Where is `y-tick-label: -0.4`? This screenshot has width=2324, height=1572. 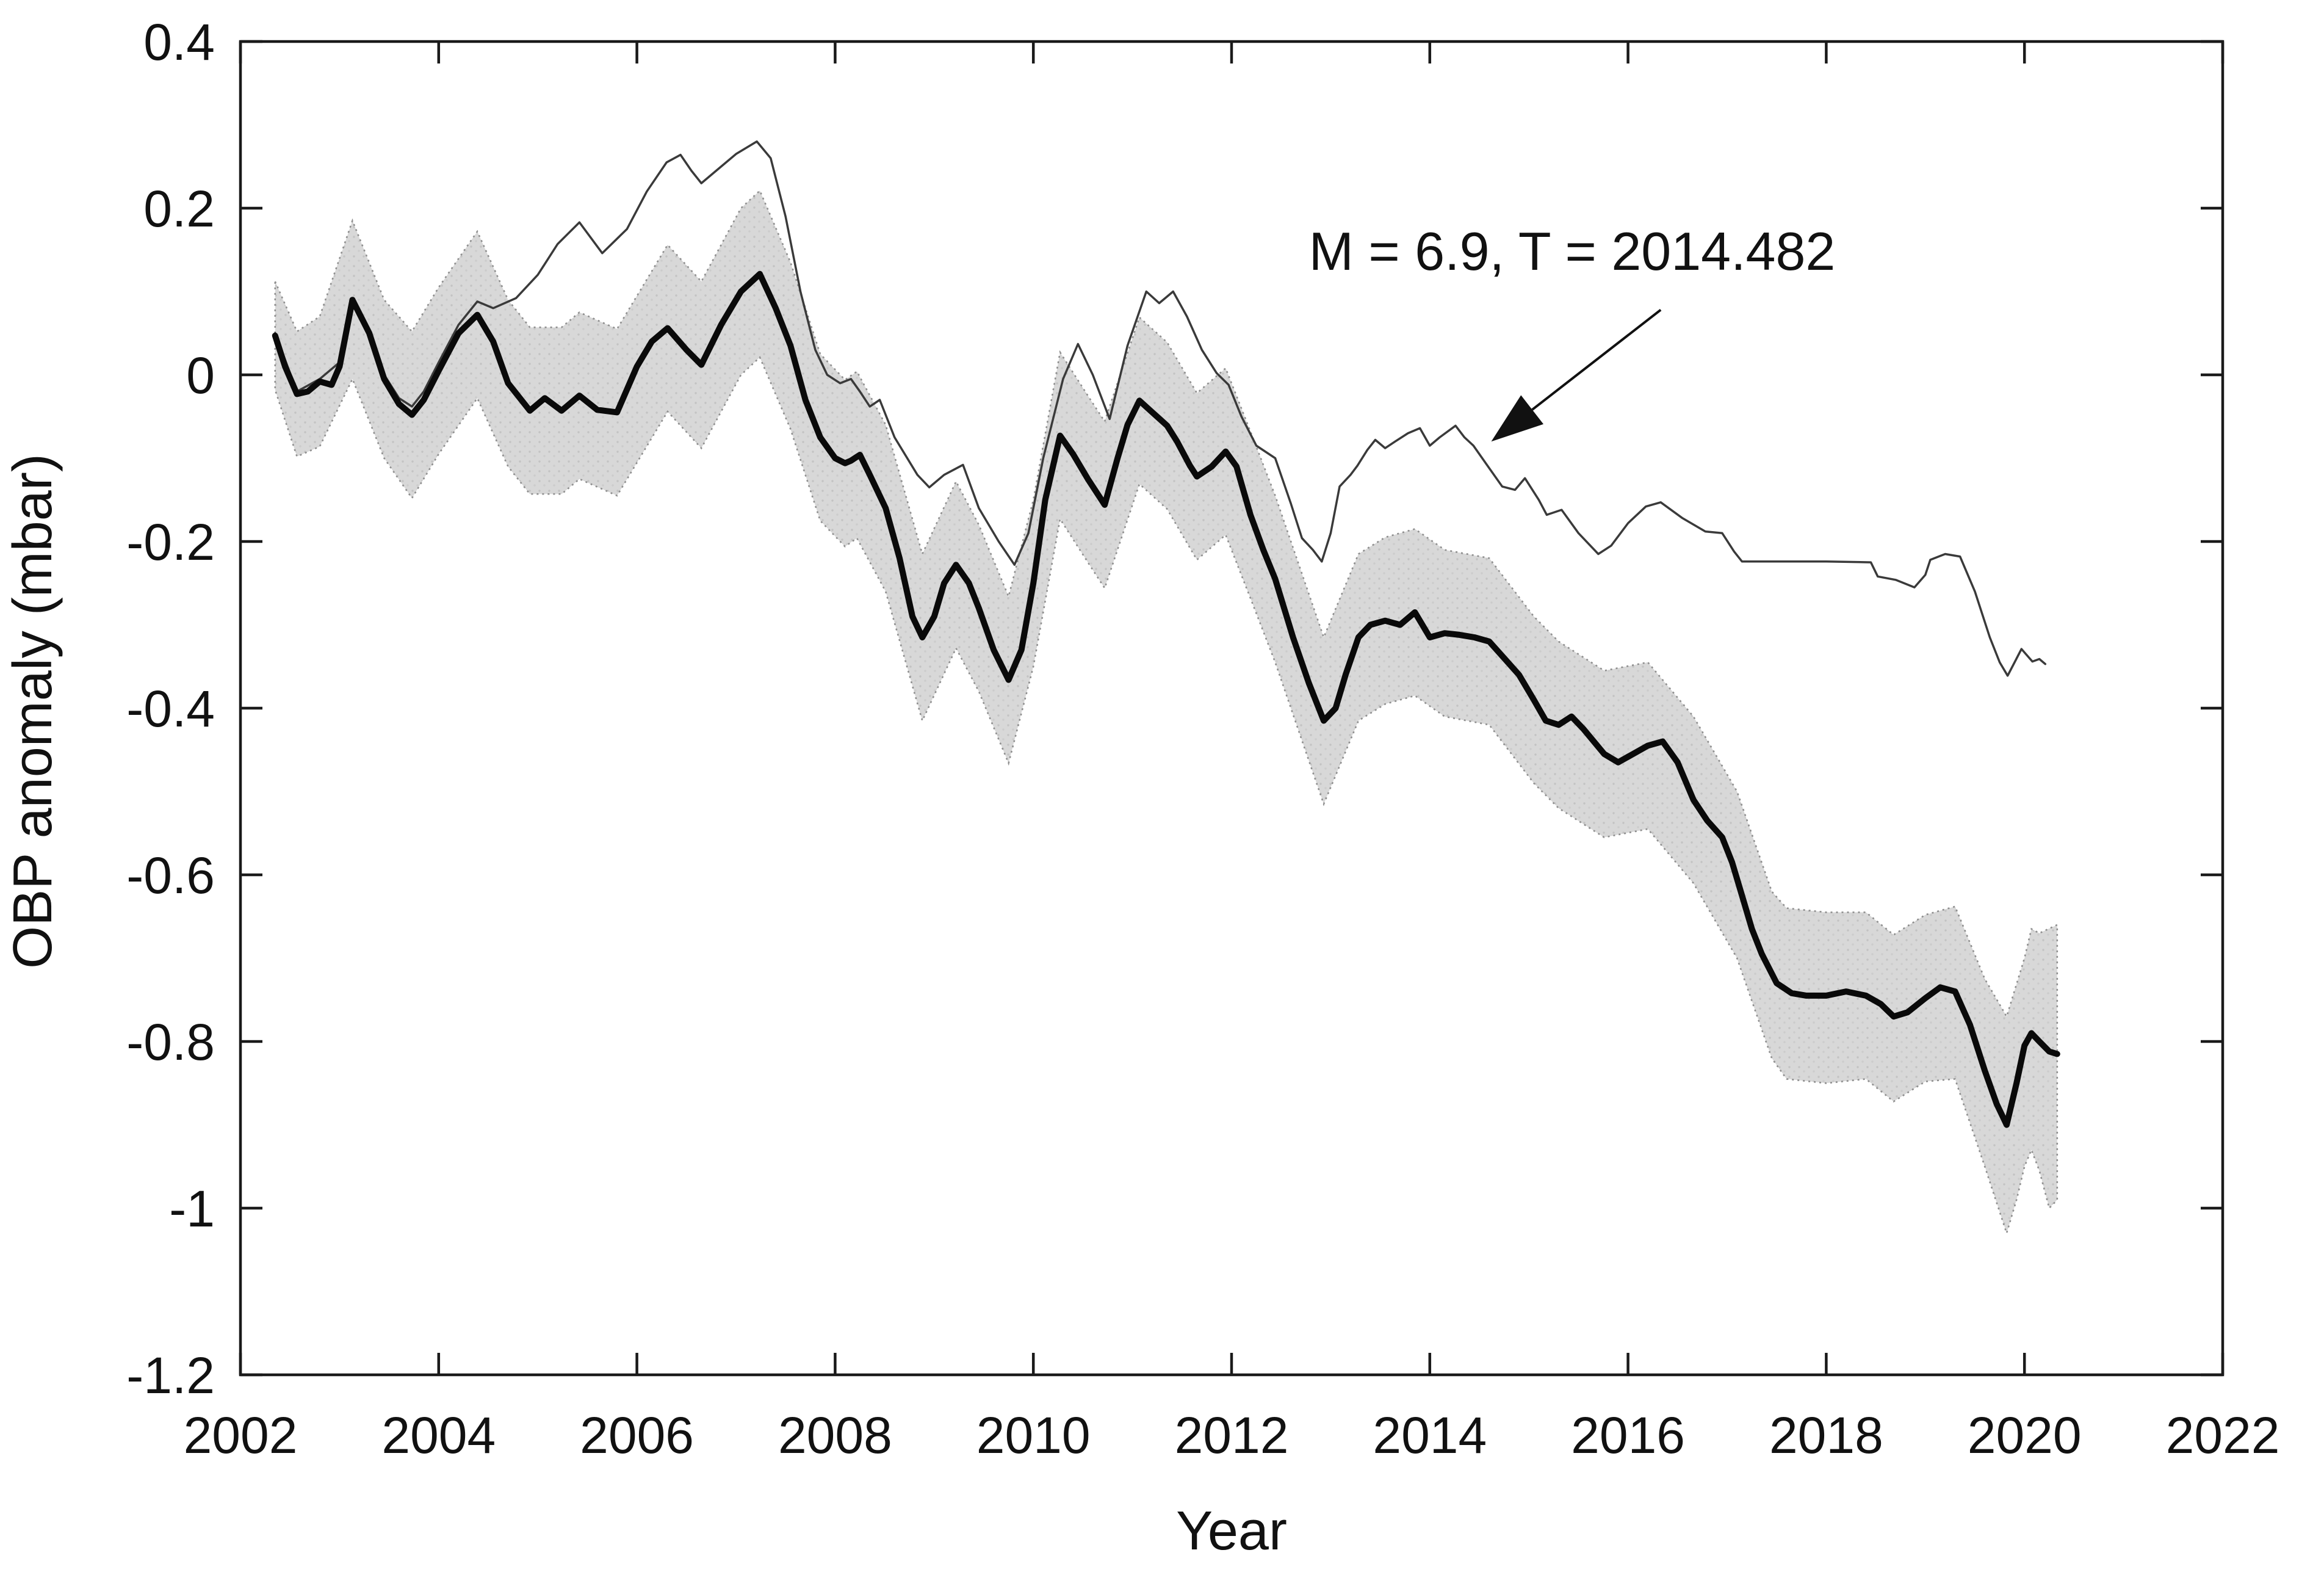 y-tick-label: -0.4 is located at coordinates (170, 708).